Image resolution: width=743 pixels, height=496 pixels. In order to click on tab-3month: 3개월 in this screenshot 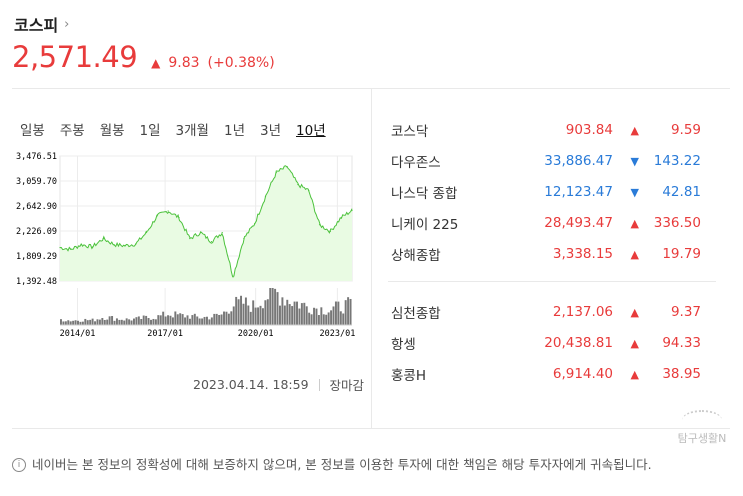, I will do `click(192, 131)`.